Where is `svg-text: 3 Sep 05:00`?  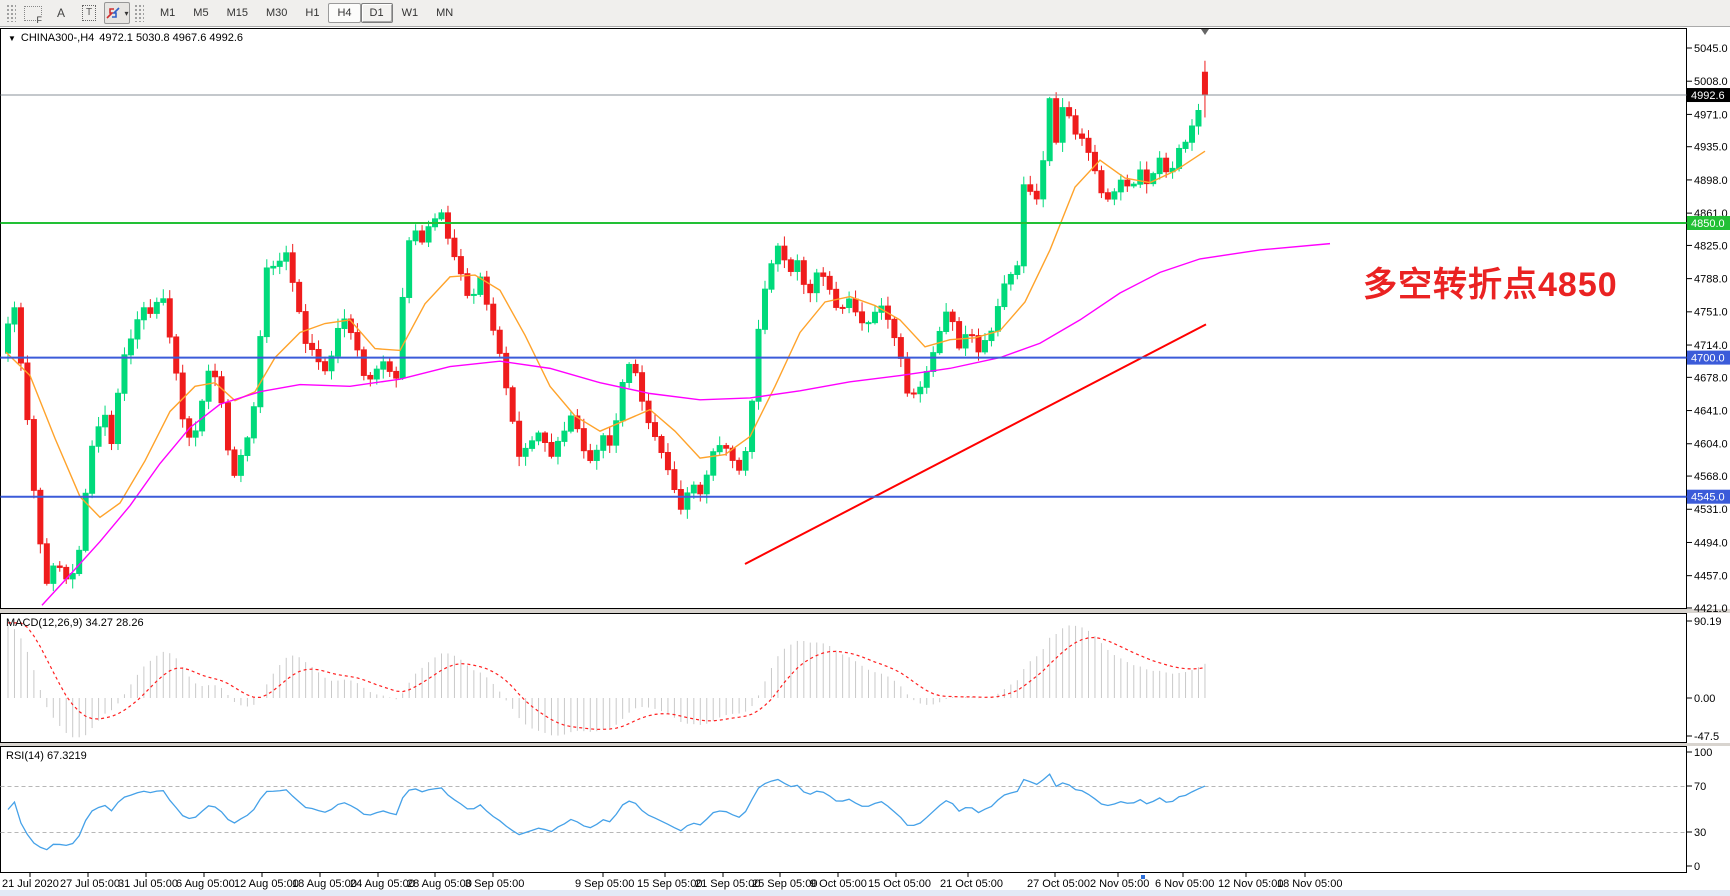 svg-text: 3 Sep 05:00 is located at coordinates (494, 884).